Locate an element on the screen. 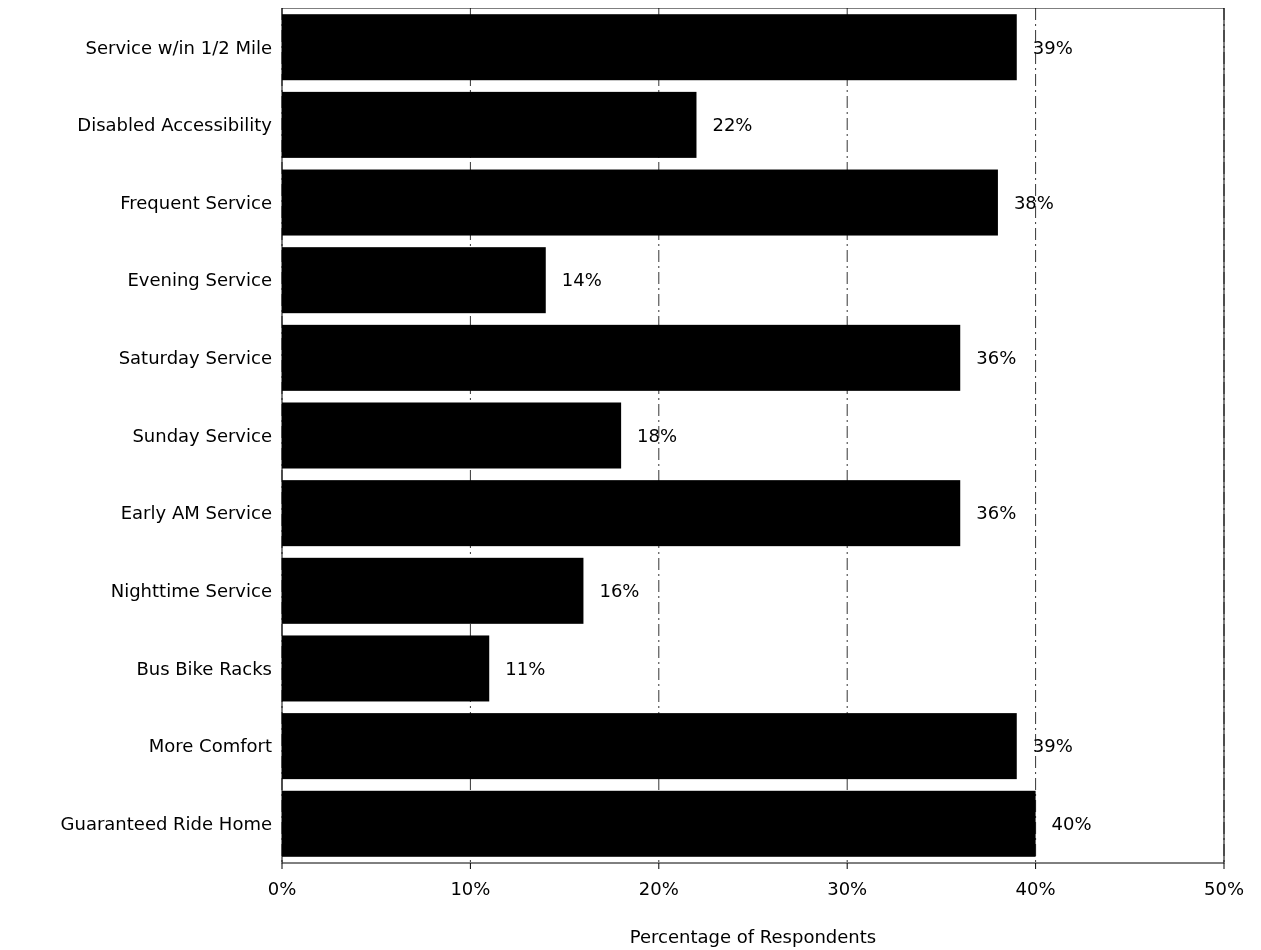 This screenshot has width=1261, height=950. y-tick-label: Disabled Accessibility is located at coordinates (175, 125).